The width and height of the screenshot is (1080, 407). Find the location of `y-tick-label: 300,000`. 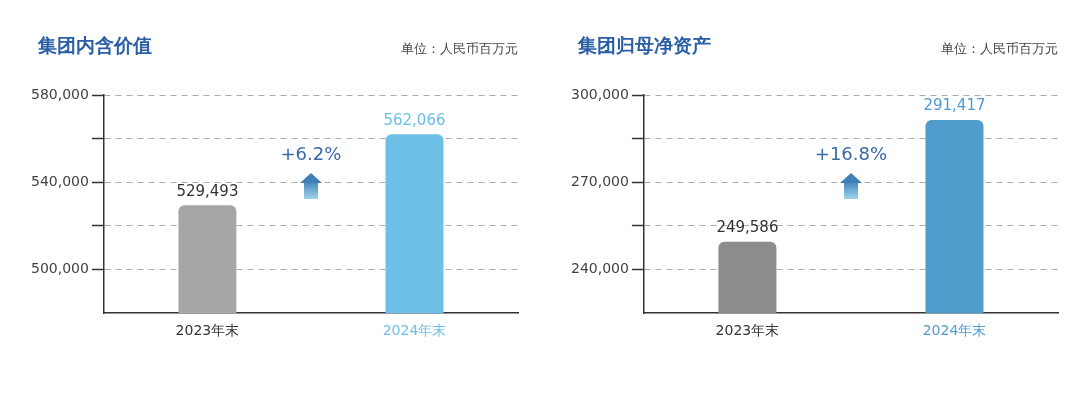

y-tick-label: 300,000 is located at coordinates (599, 93).